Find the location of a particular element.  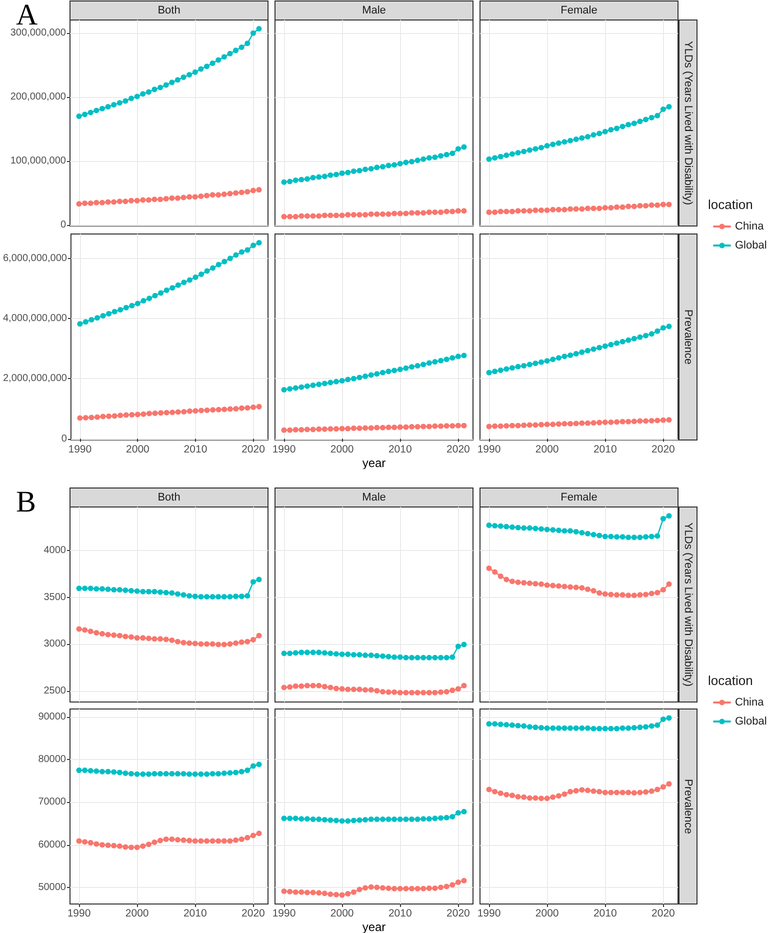

y-tick-label: 0 is located at coordinates (63, 224).